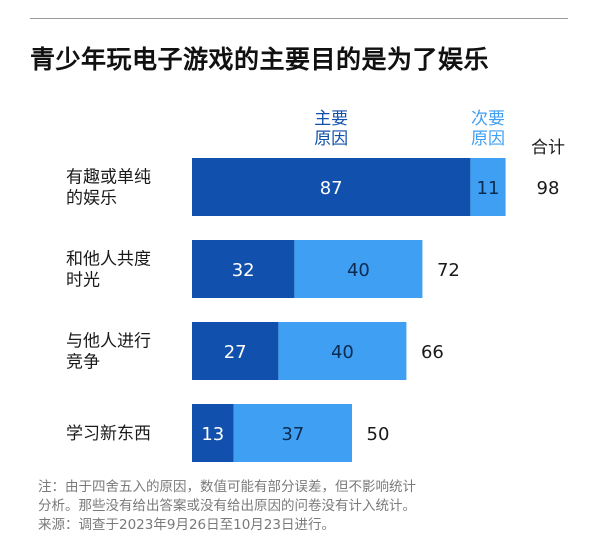 This screenshot has height=555, width=600. I want to click on value-label-primary-2: 27, so click(235, 352).